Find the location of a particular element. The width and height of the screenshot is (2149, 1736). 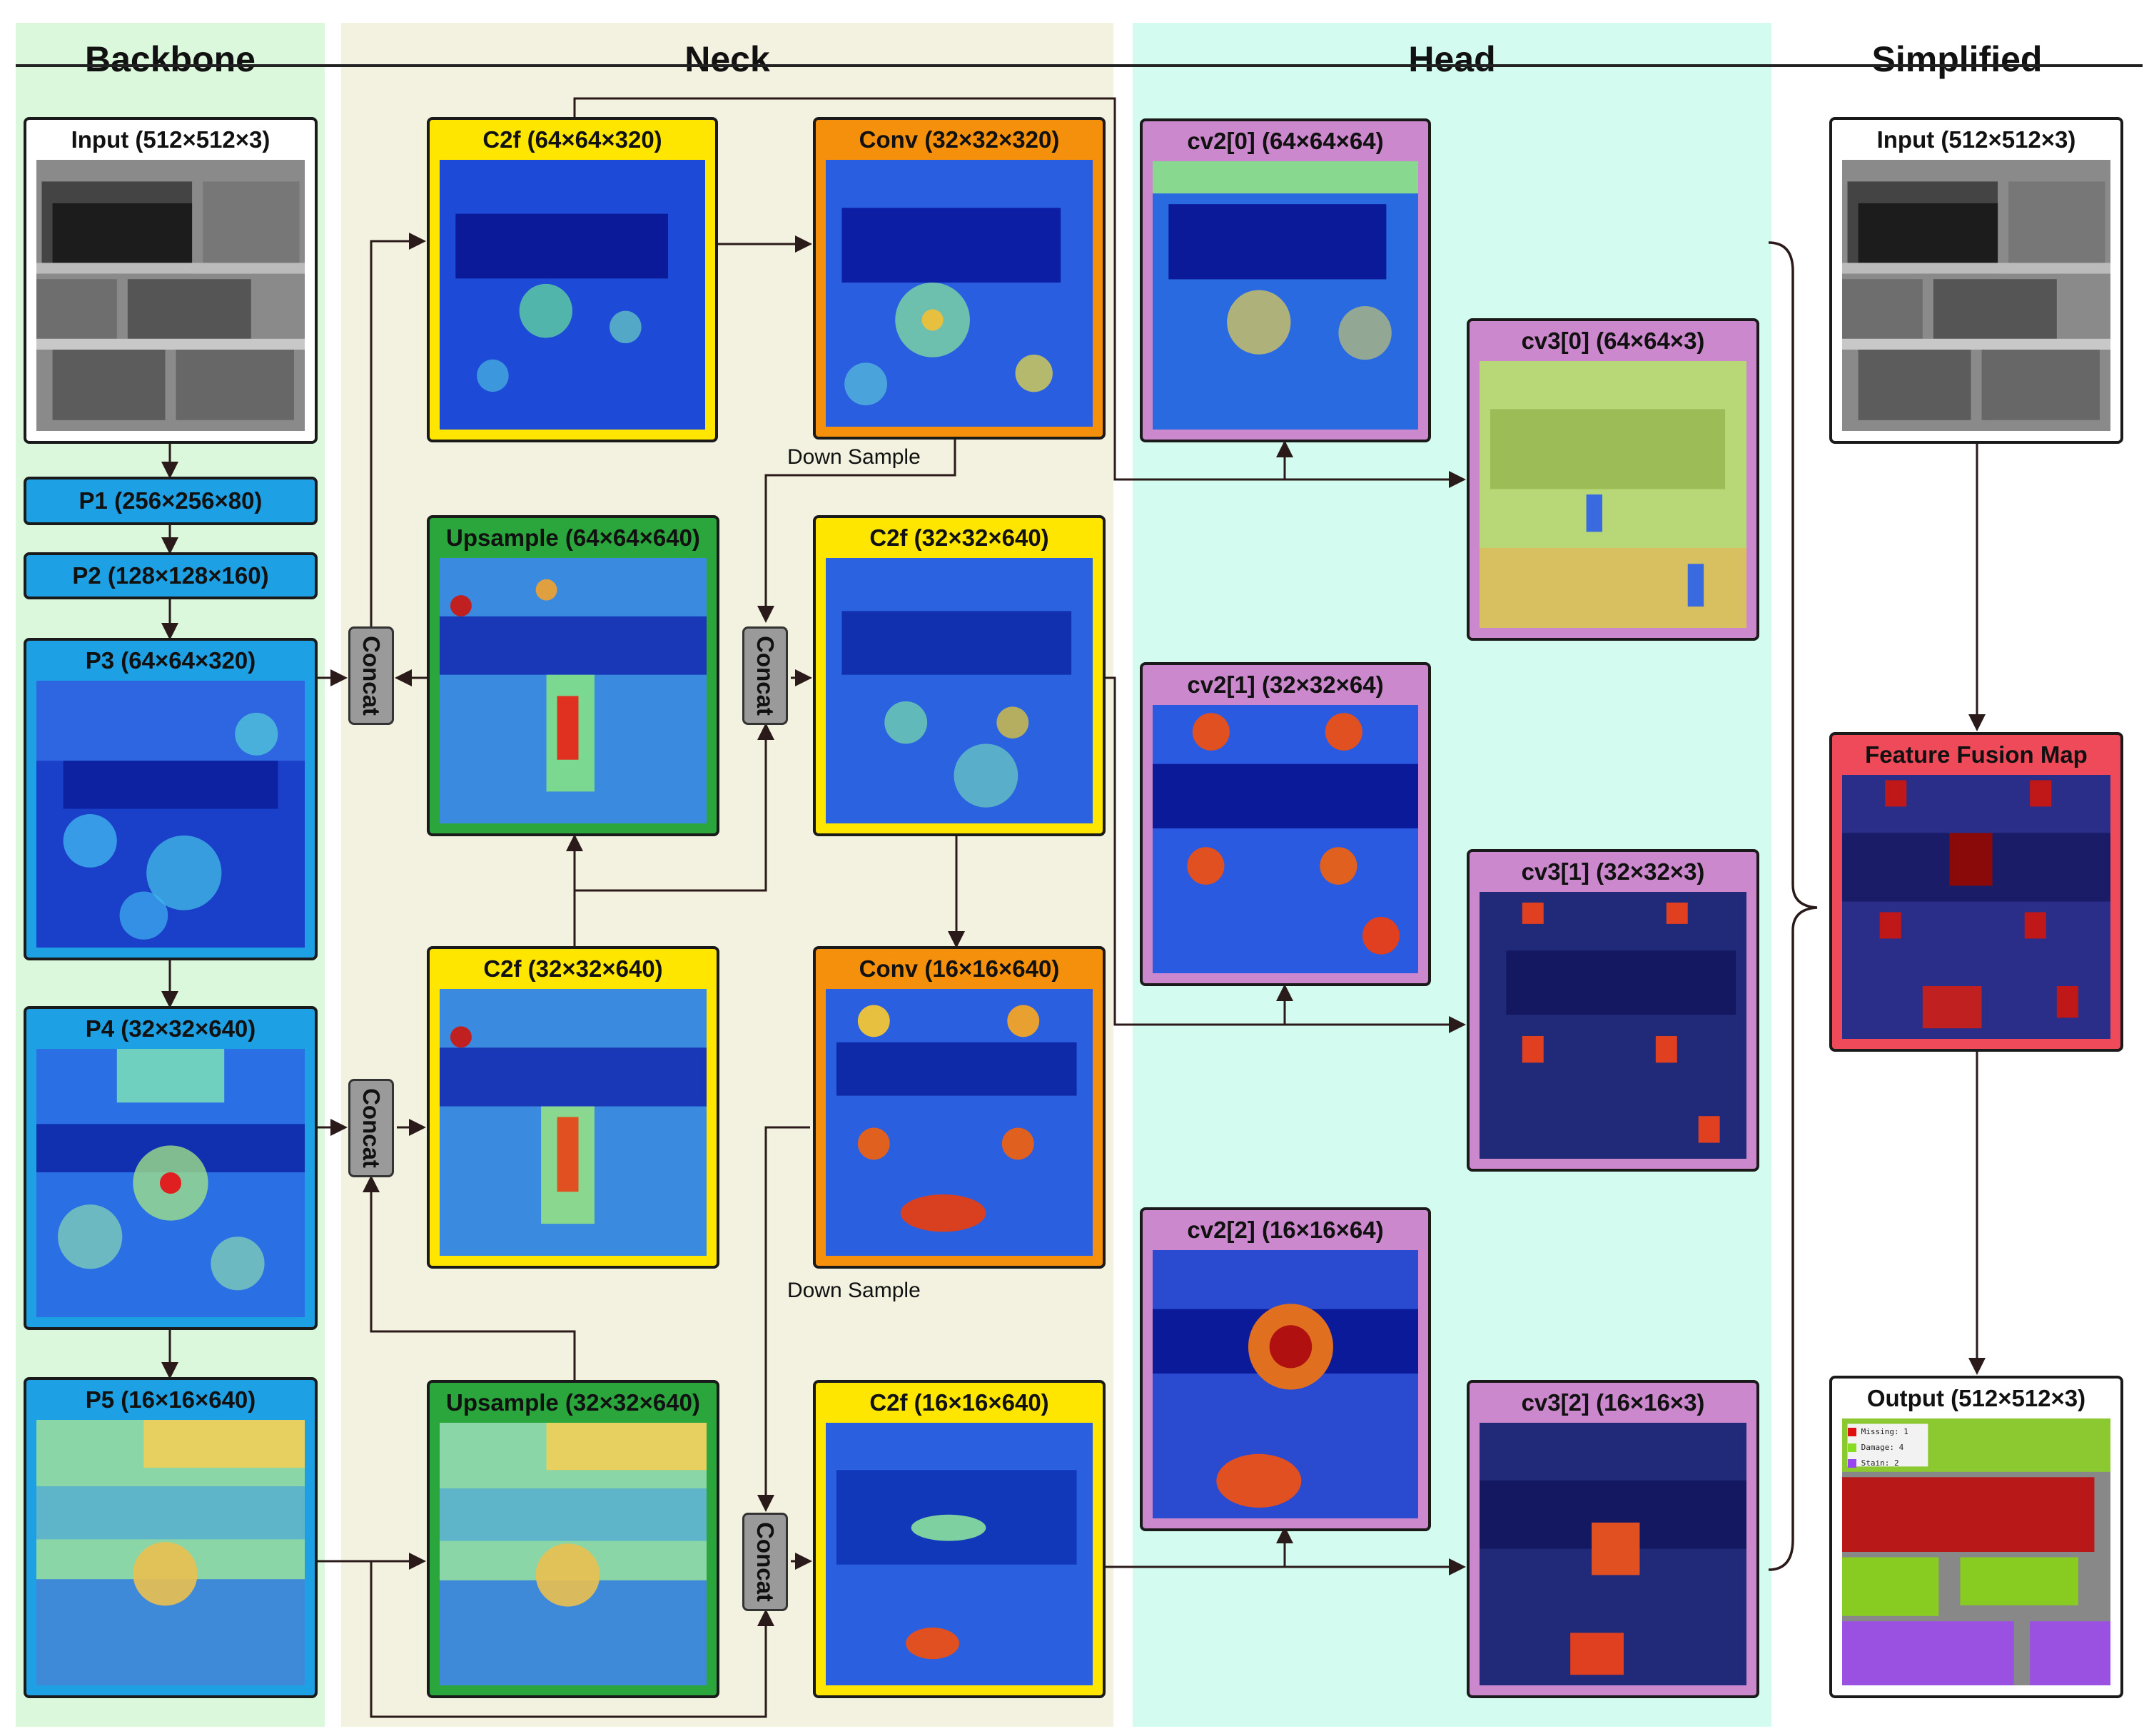

cv3-2-title: cv3[2] (16×16×3) is located at coordinates (1613, 1402).